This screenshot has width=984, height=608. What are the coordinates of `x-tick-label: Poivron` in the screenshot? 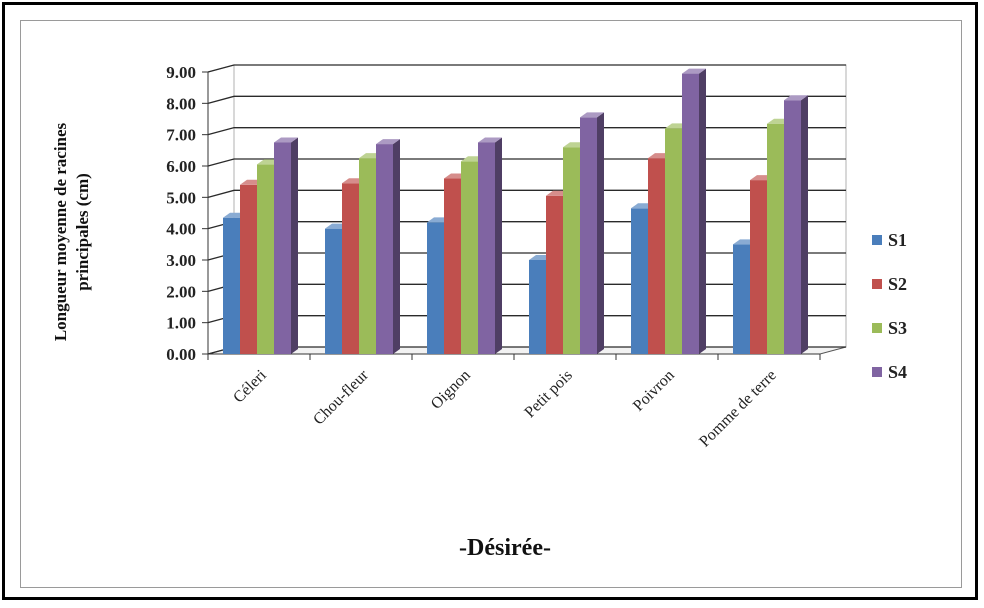 It's located at (654, 391).